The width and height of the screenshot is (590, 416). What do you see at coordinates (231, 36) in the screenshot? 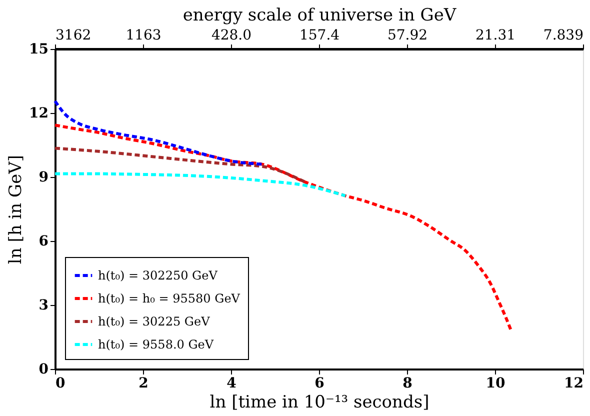
I see `x2-tick-label: 428.0` at bounding box center [231, 36].